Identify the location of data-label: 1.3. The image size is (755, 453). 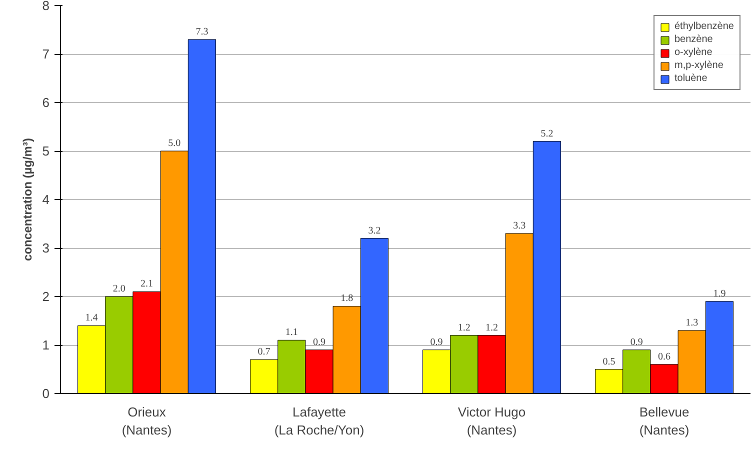
(692, 322).